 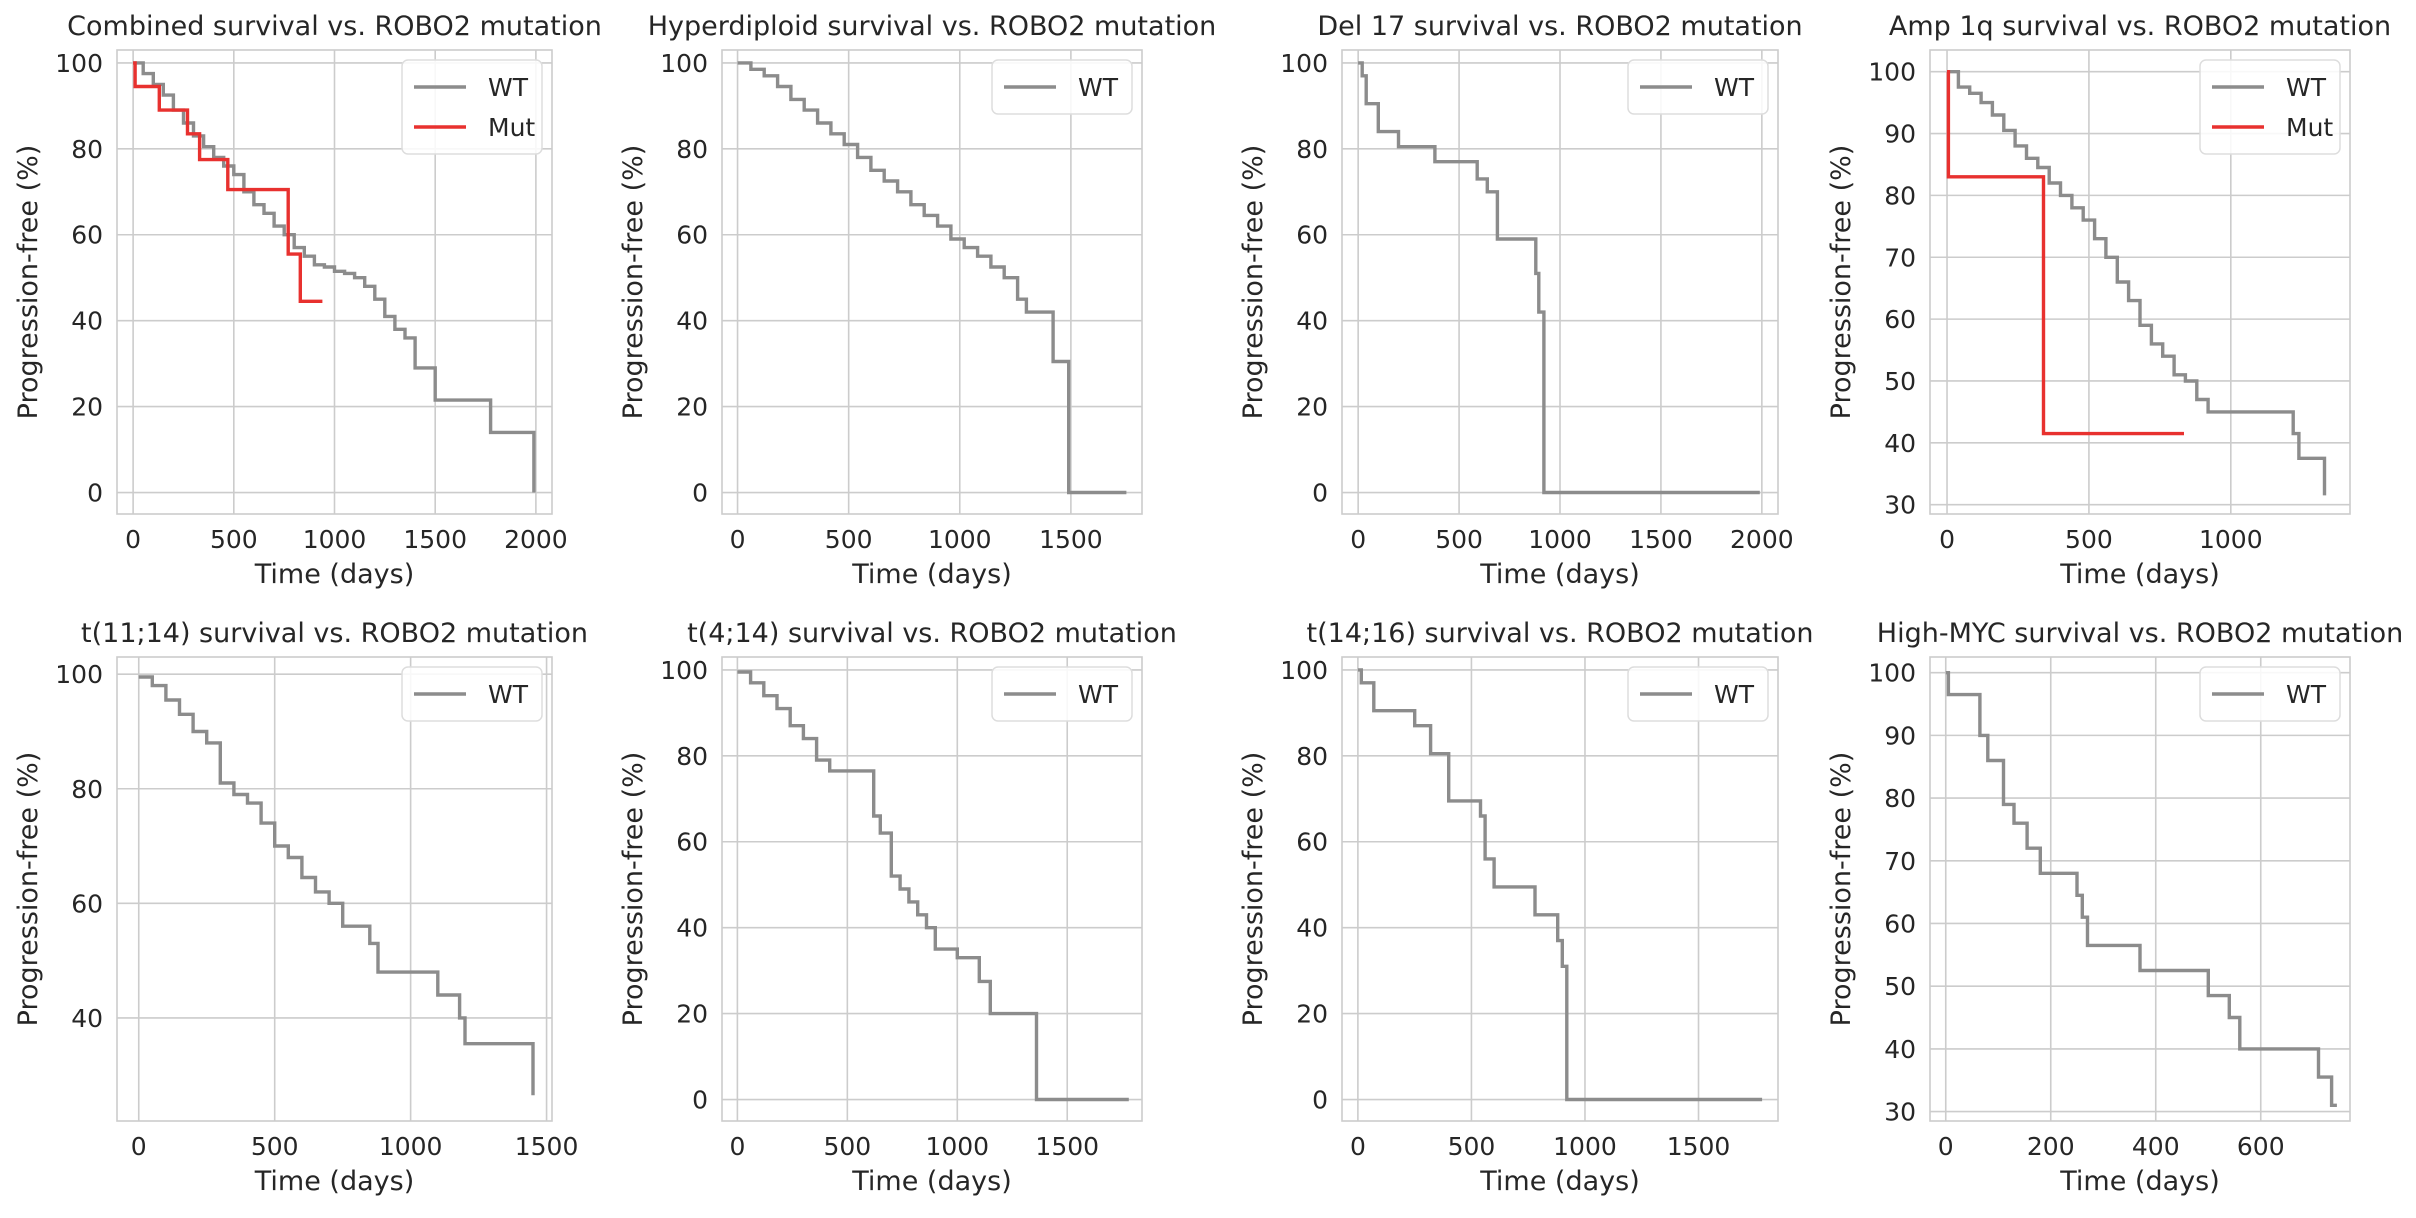 I want to click on x-tick-label: 600, so click(x=2261, y=1146).